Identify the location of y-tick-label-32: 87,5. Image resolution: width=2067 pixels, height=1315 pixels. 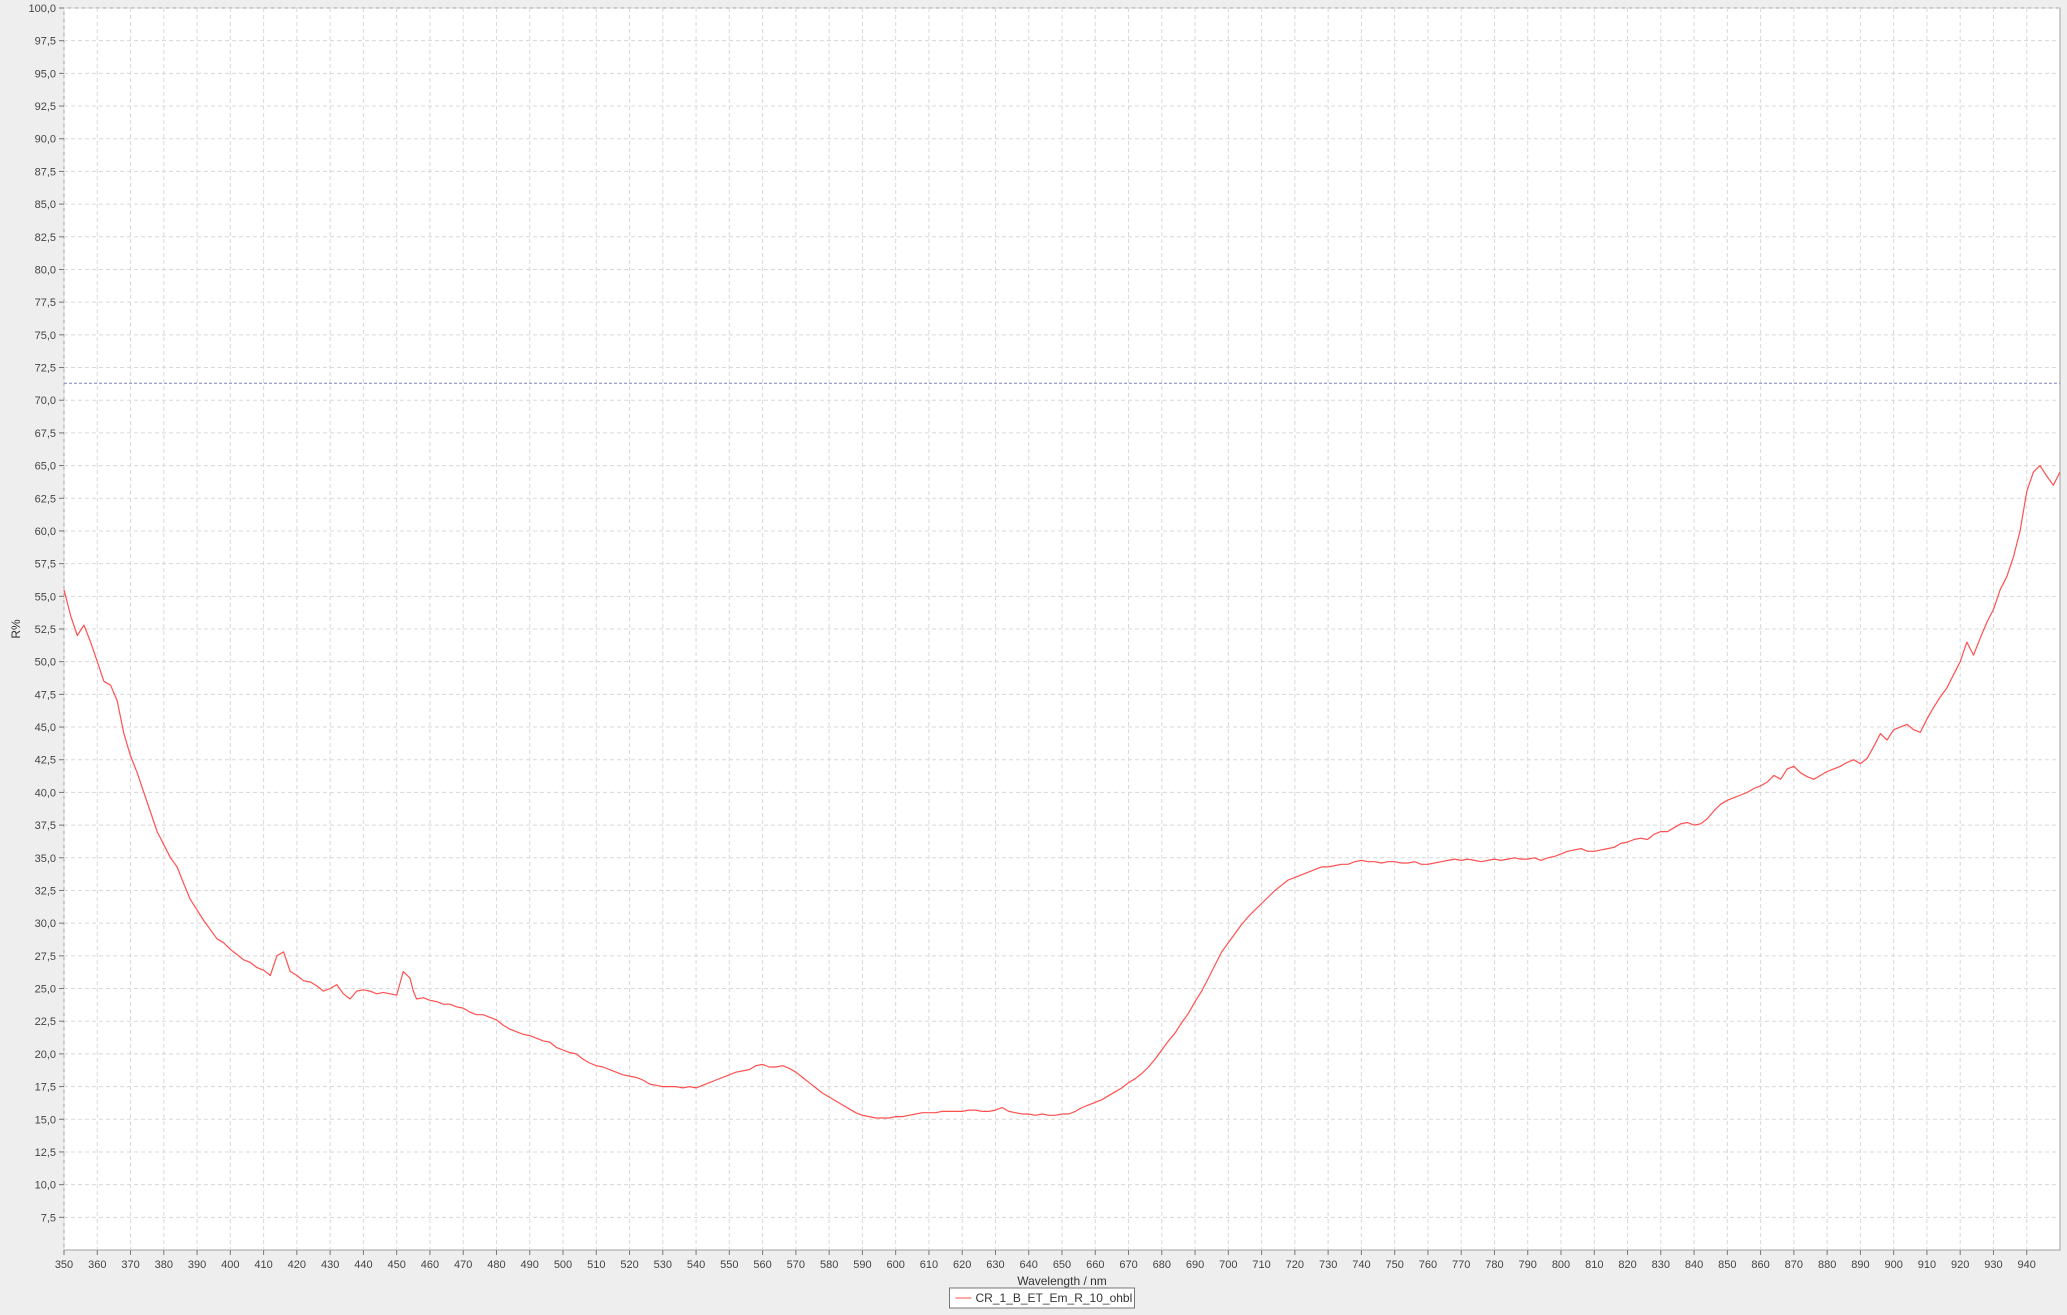
(45, 172).